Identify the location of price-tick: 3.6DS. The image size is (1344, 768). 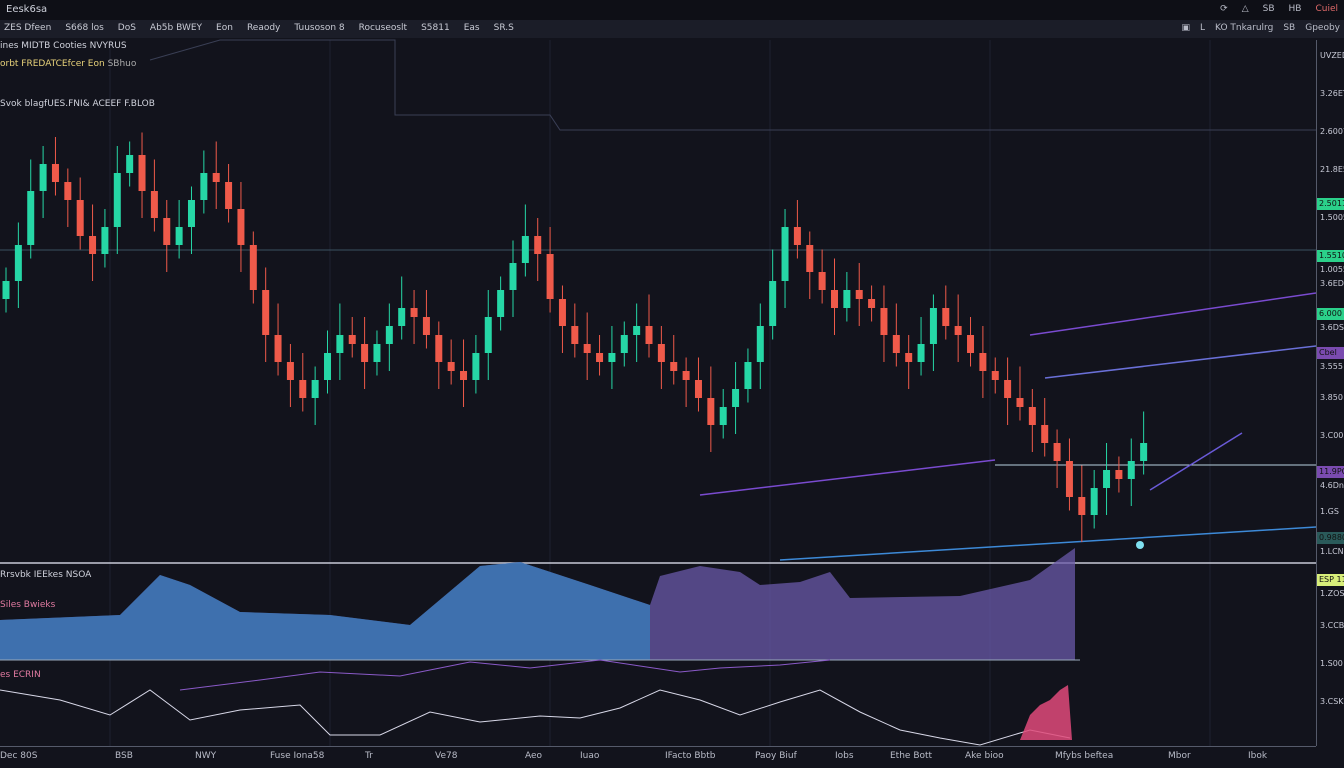
(1332, 327).